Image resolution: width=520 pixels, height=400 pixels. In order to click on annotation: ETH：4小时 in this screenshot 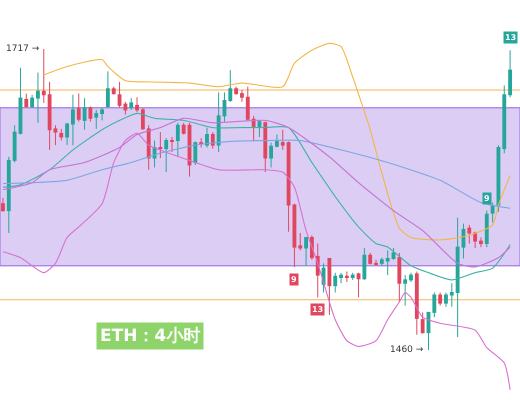, I will do `click(150, 336)`.